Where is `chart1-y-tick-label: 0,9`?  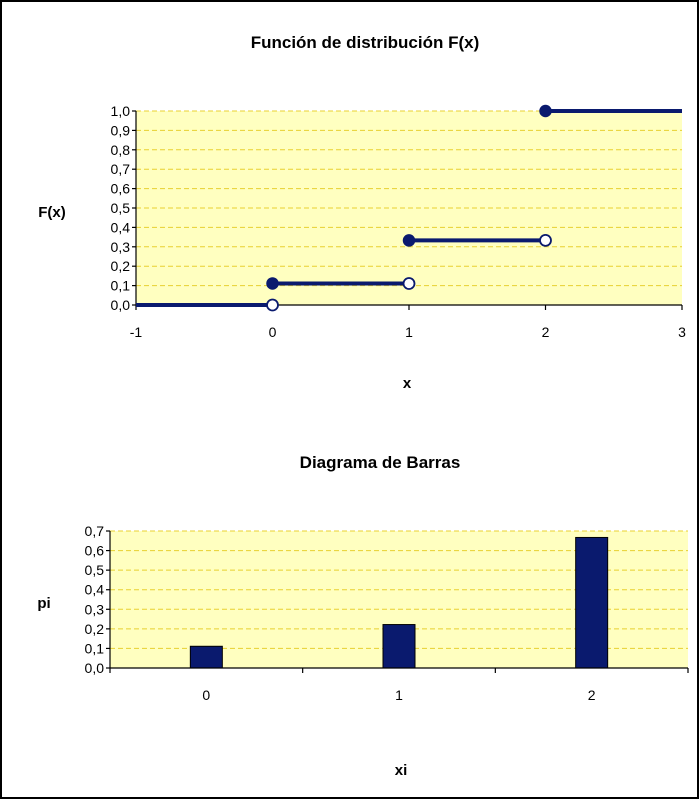 chart1-y-tick-label: 0,9 is located at coordinates (121, 130).